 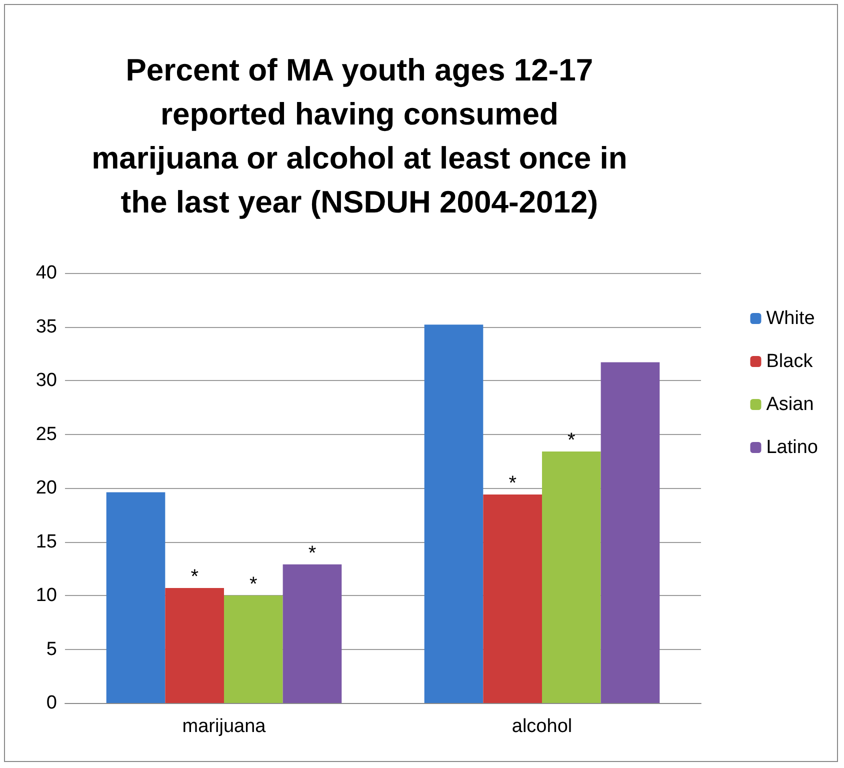 I want to click on y-tick-label: 20, so click(x=46, y=488).